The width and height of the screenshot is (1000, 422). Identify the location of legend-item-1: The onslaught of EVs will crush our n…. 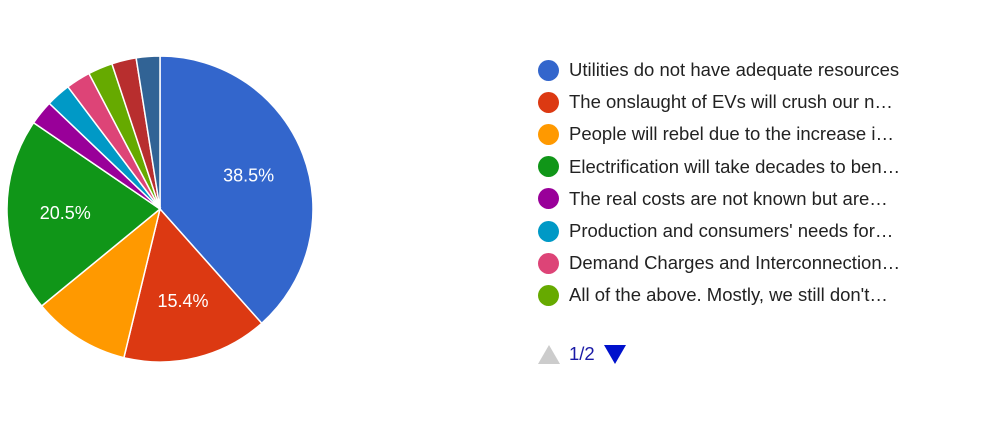
(748, 102).